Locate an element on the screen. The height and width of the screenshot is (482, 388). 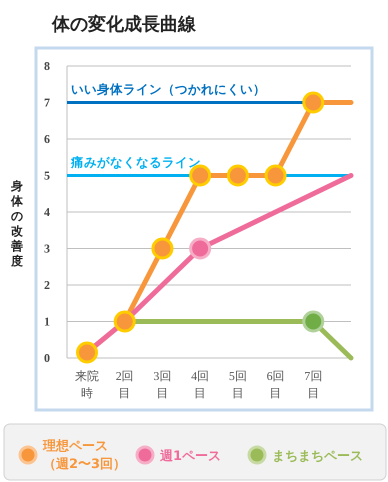
chart-title: 体の変化成長曲線 is located at coordinates (124, 24).